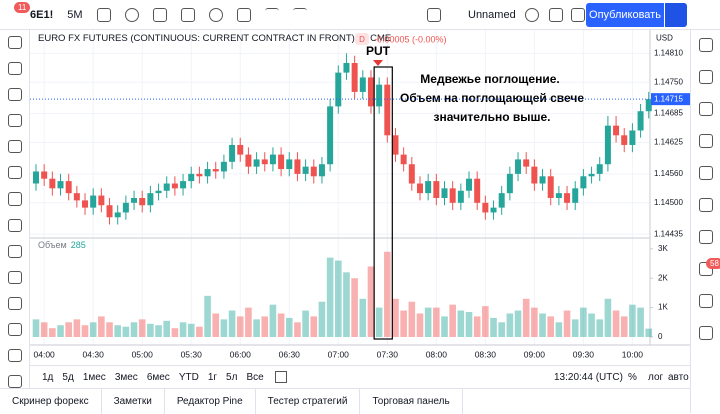 Image resolution: width=720 pixels, height=414 pixels. What do you see at coordinates (187, 14) in the screenshot?
I see `templates-button` at bounding box center [187, 14].